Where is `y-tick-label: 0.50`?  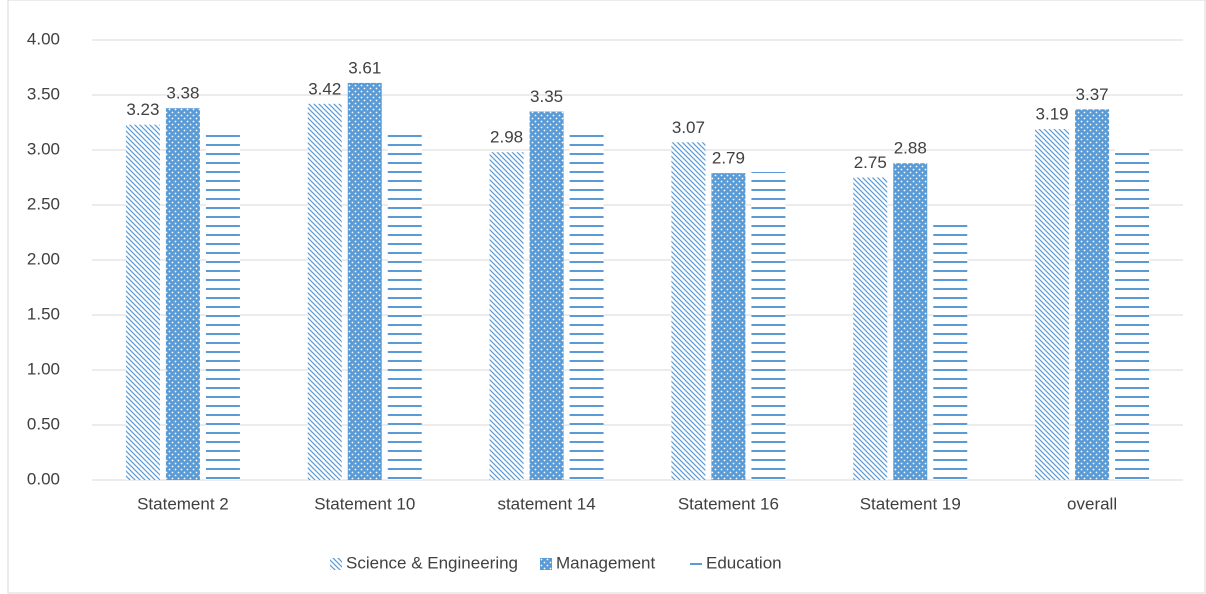
y-tick-label: 0.50 is located at coordinates (43, 423).